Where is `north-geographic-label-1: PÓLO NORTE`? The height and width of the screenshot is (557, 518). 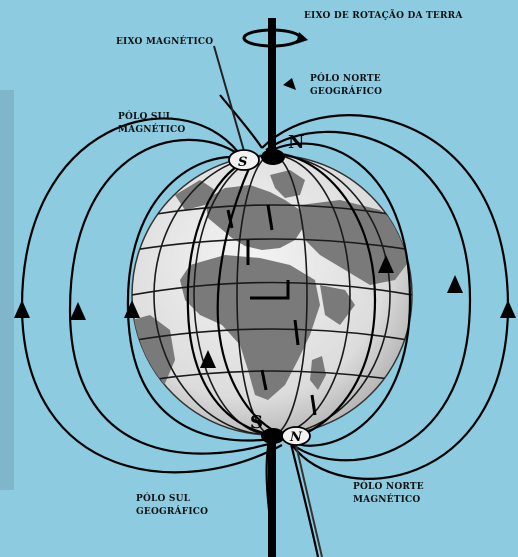 north-geographic-label-1: PÓLO NORTE is located at coordinates (345, 78).